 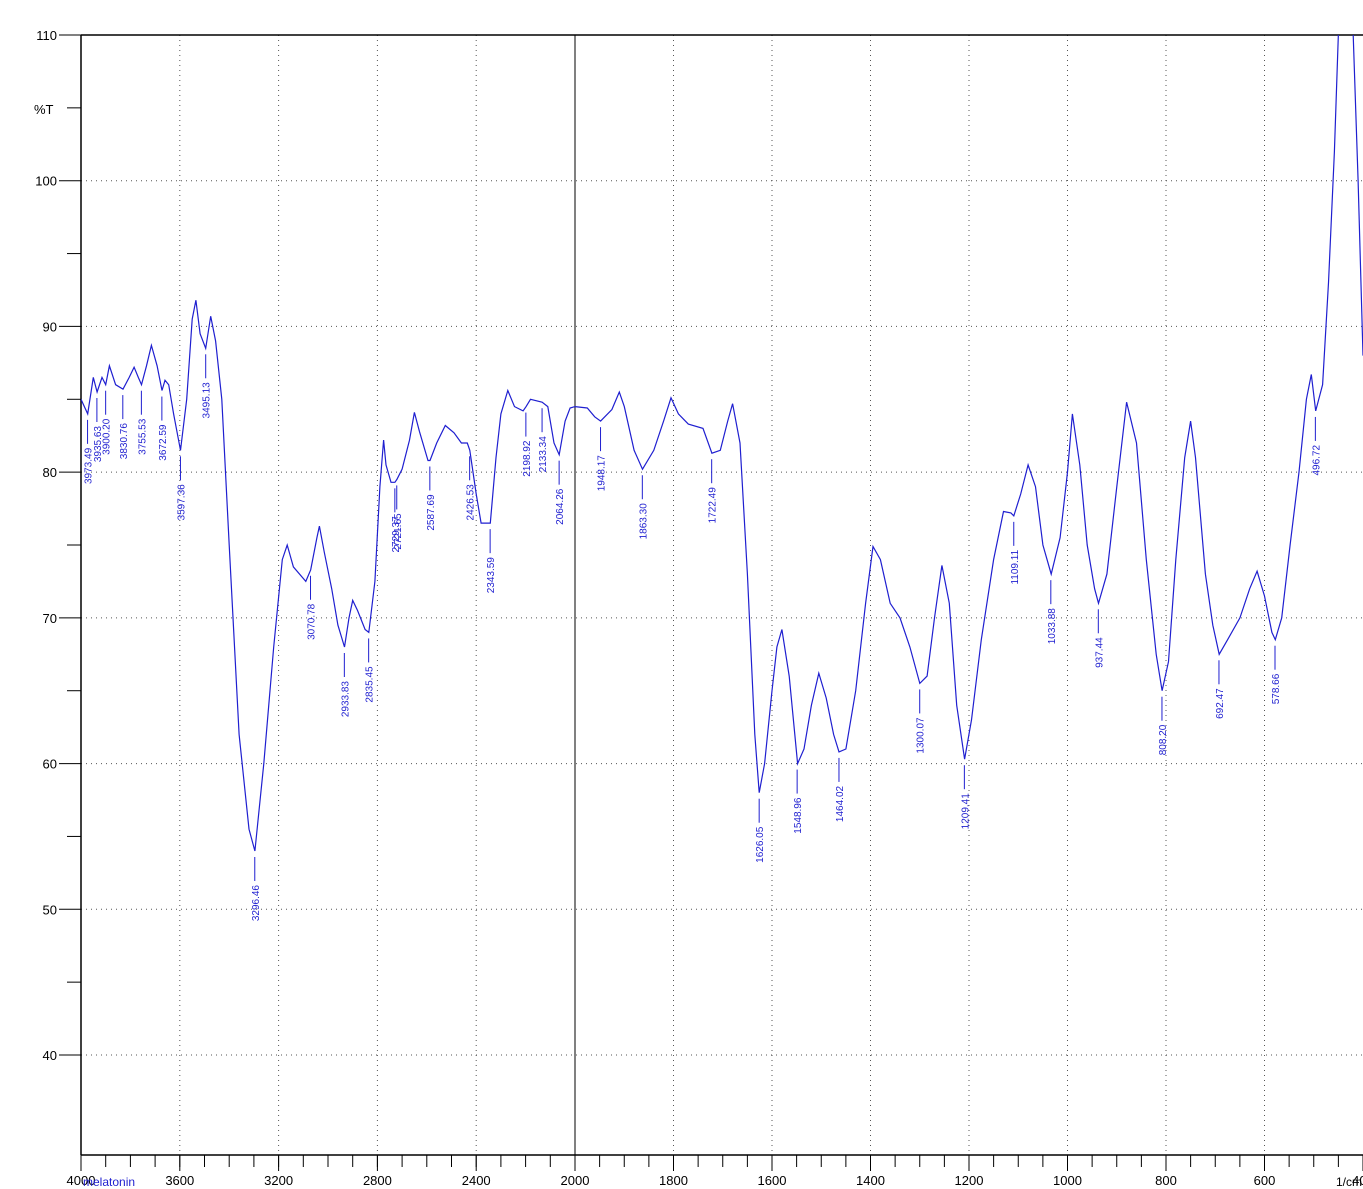 I want to click on x-tick-label: 2800, so click(x=377, y=1180).